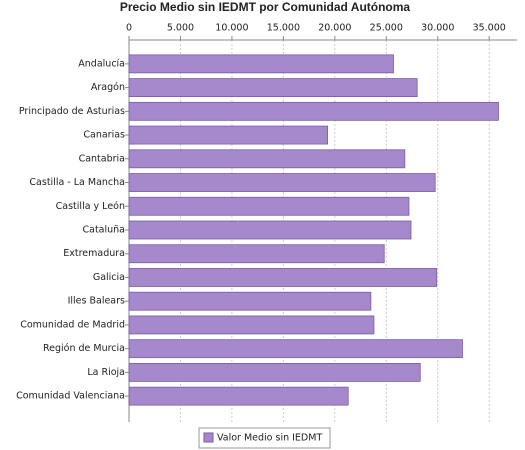 The width and height of the screenshot is (525, 450). What do you see at coordinates (102, 158) in the screenshot?
I see `y-tick-label: Cantabria` at bounding box center [102, 158].